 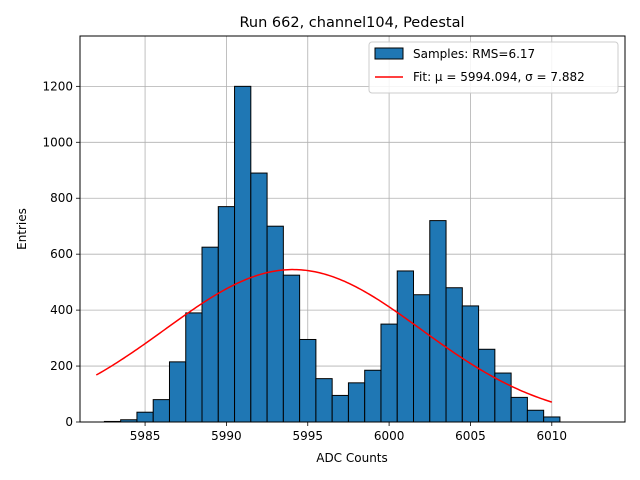 What do you see at coordinates (552, 436) in the screenshot?
I see `x-tick-label: 6010` at bounding box center [552, 436].